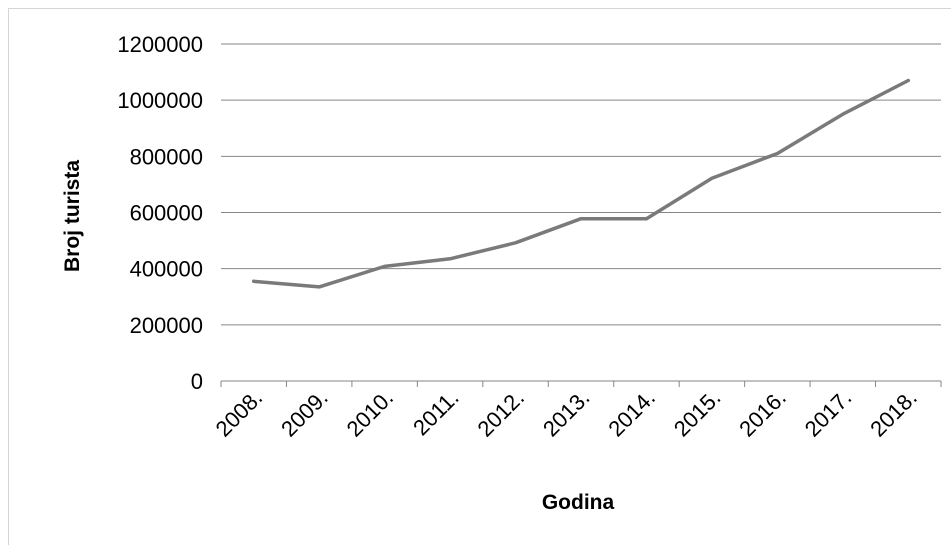  What do you see at coordinates (631, 413) in the screenshot?
I see `x-tick-label: 2014.` at bounding box center [631, 413].